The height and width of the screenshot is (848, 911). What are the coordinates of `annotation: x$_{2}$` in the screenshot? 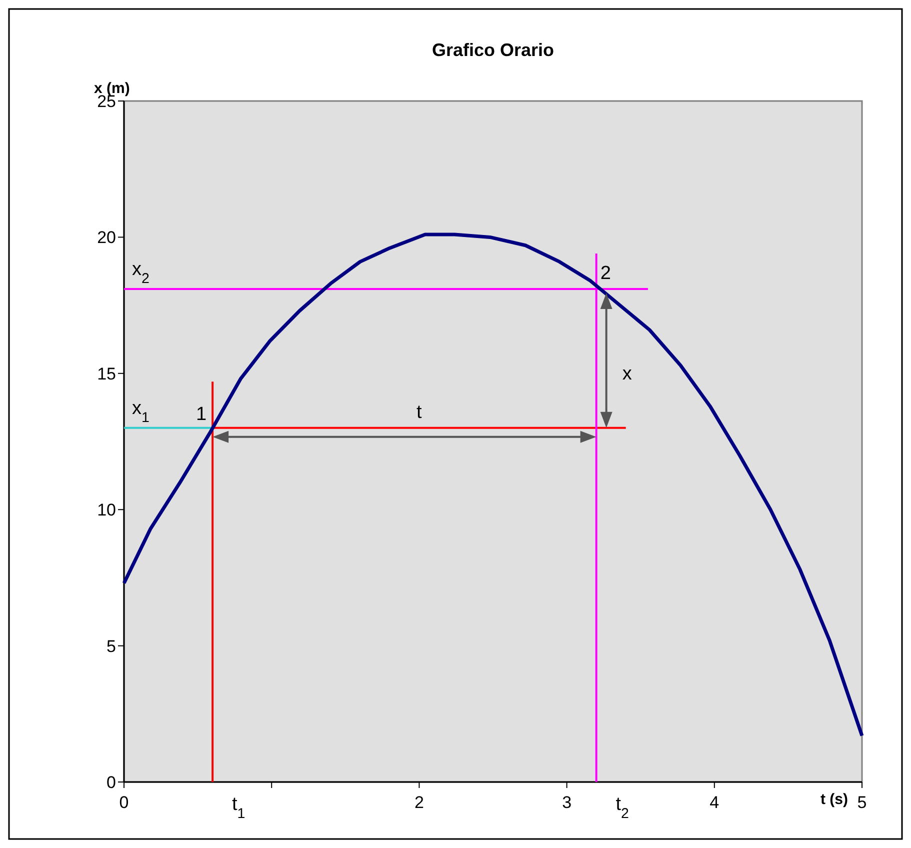 It's located at (141, 272).